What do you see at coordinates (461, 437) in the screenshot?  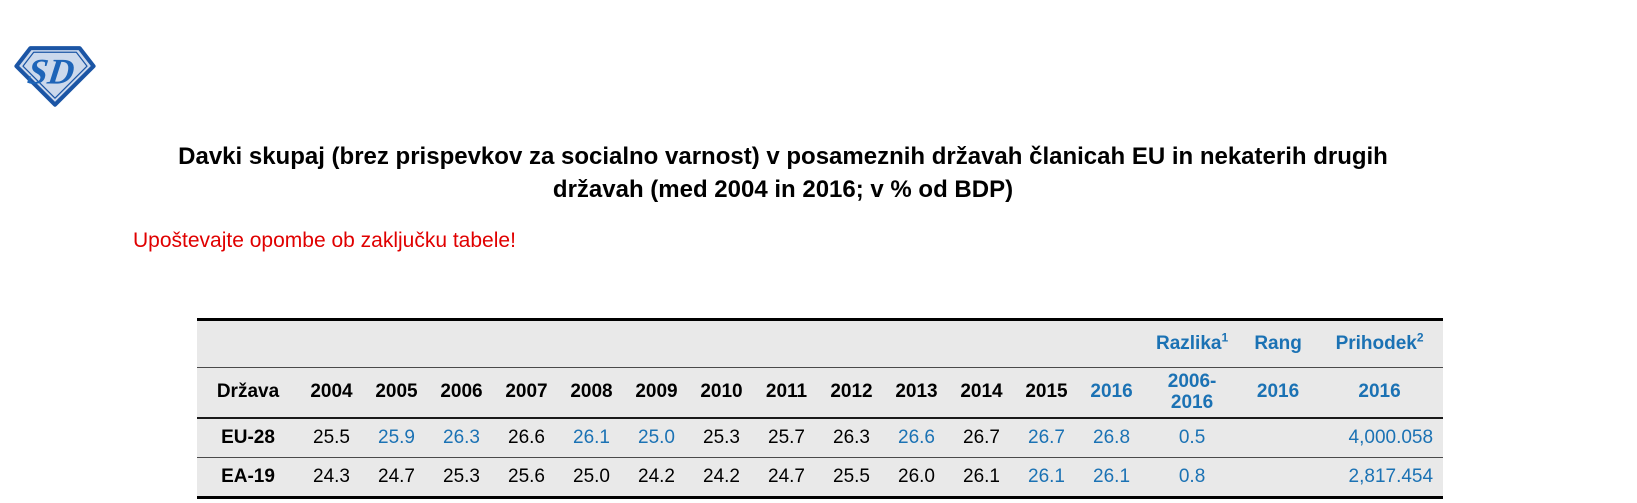 I see `value-cell-2006: 26.3` at bounding box center [461, 437].